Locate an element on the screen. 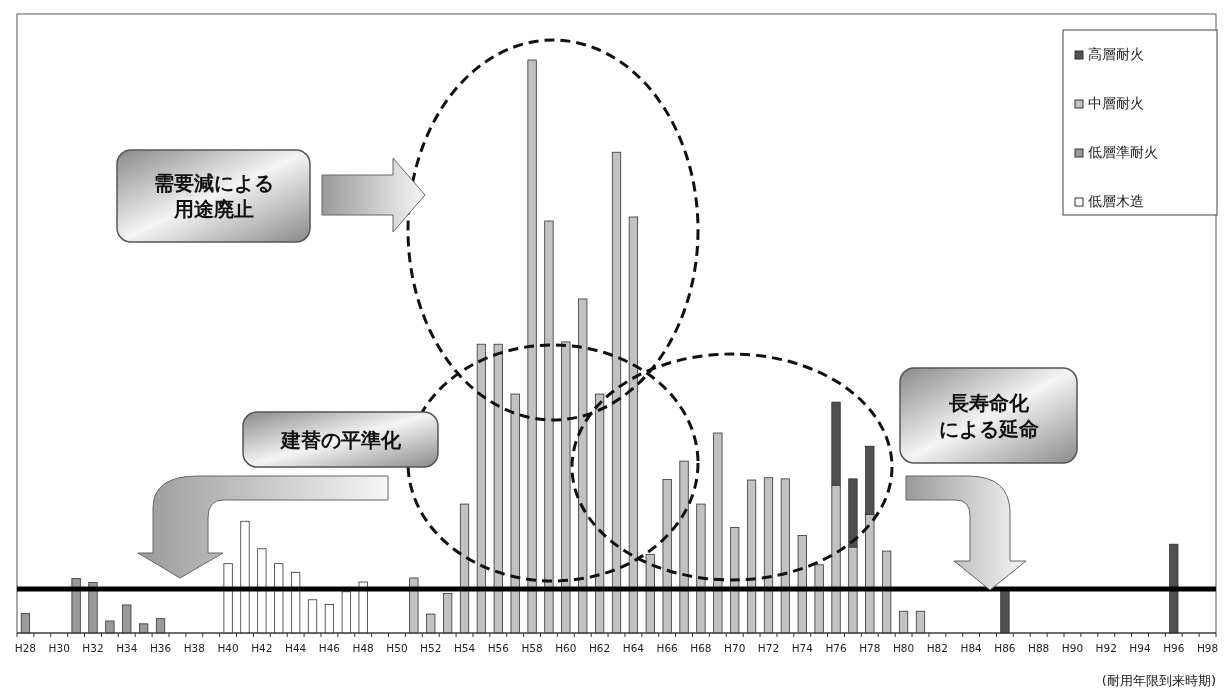 The height and width of the screenshot is (695, 1226). x-tick-label: H96 is located at coordinates (1174, 648).